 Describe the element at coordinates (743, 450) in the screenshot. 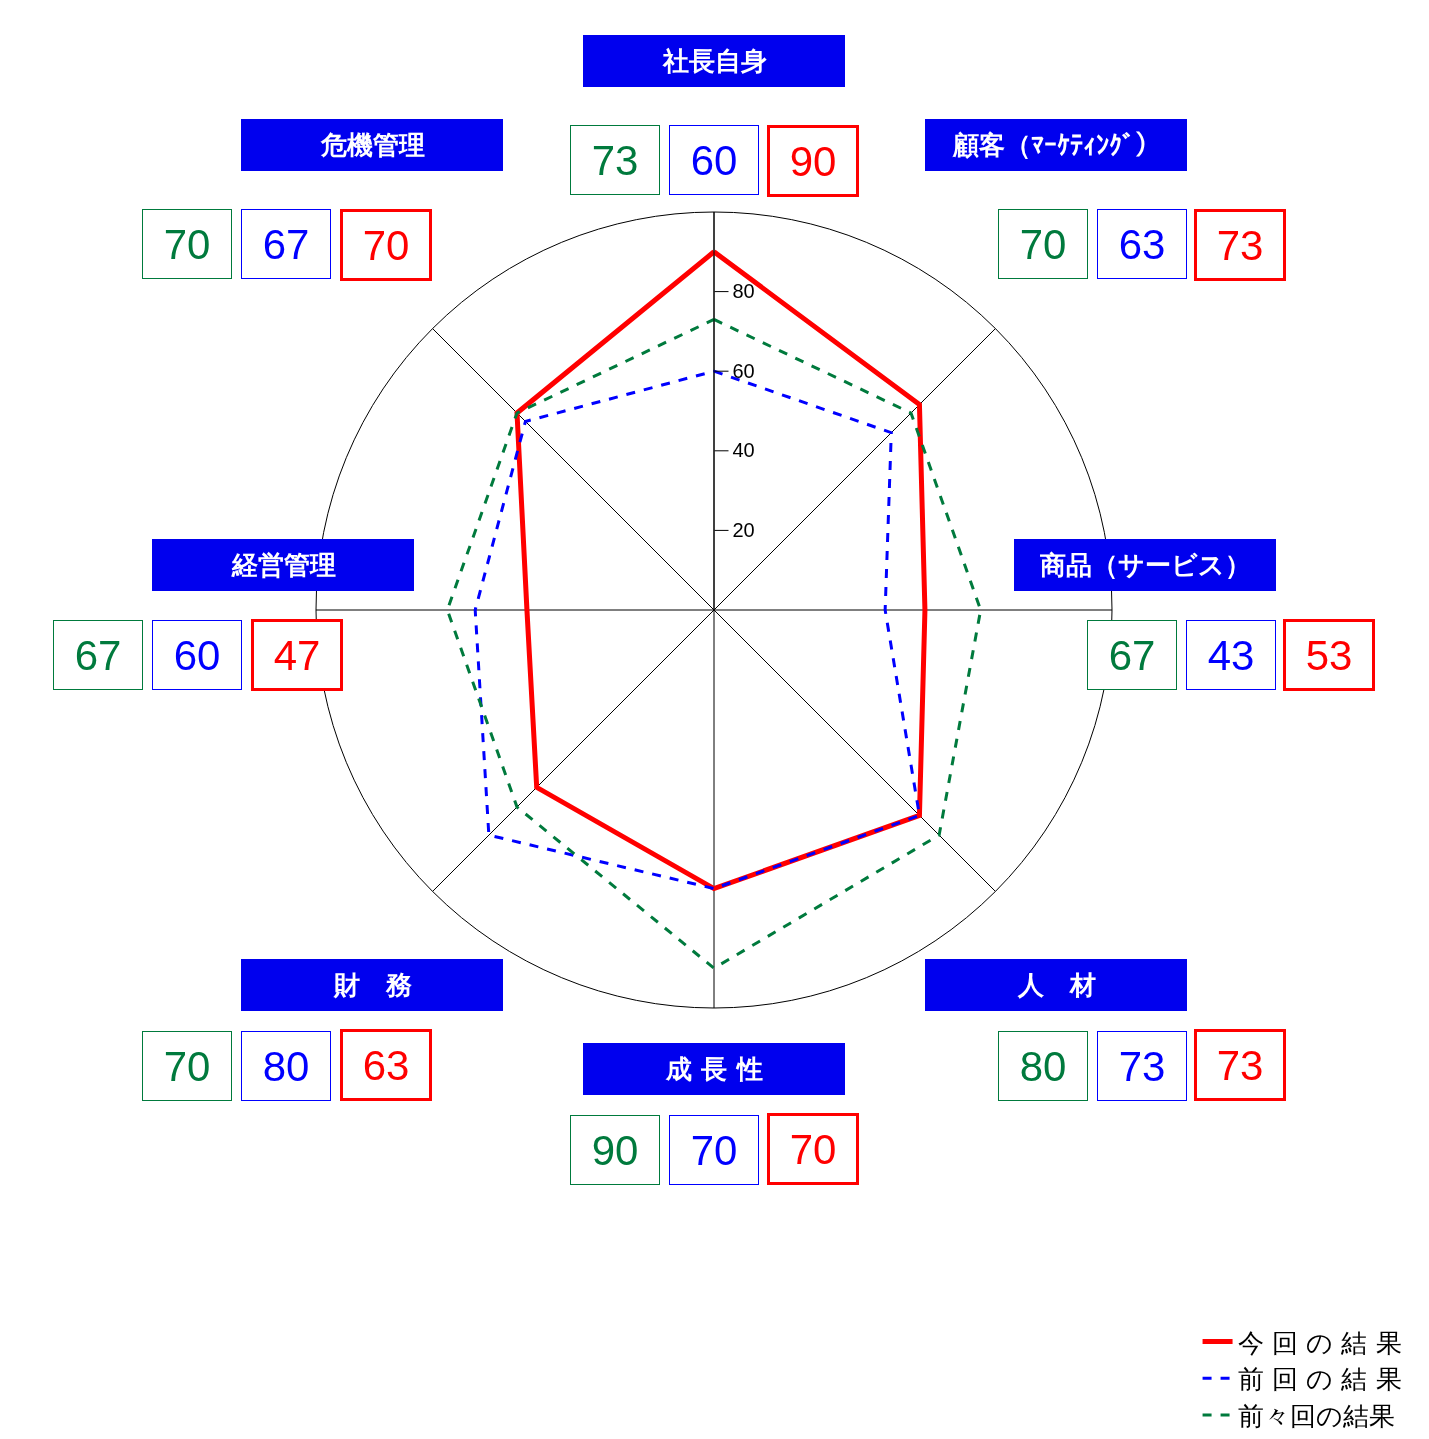

I see `y-tick-label: 40` at that location.